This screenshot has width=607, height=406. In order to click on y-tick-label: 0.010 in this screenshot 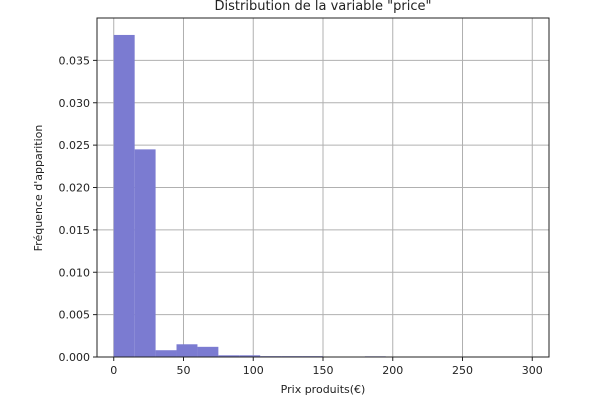, I will do `click(75, 272)`.